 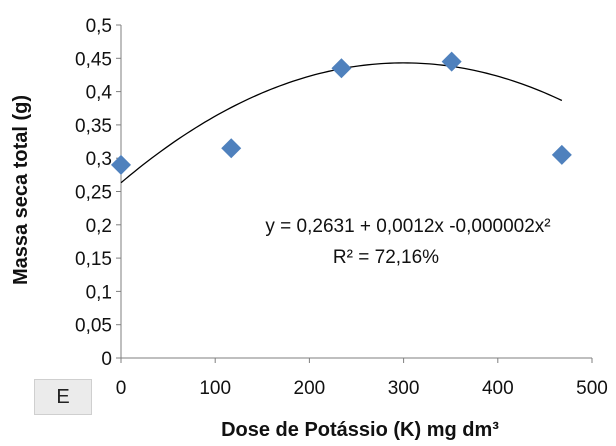 I want to click on x-tick-label: 200, so click(x=310, y=388).